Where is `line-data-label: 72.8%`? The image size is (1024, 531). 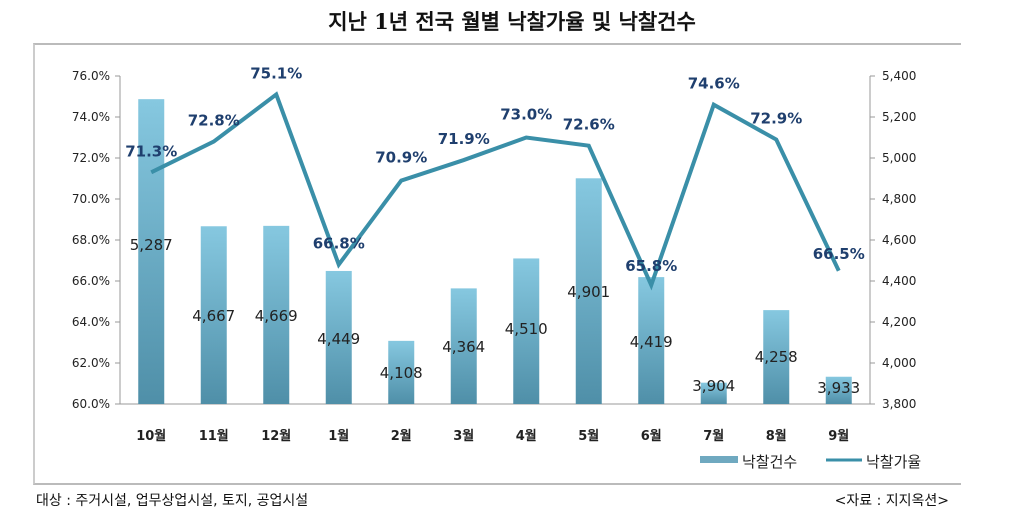
line-data-label: 72.8% is located at coordinates (214, 121).